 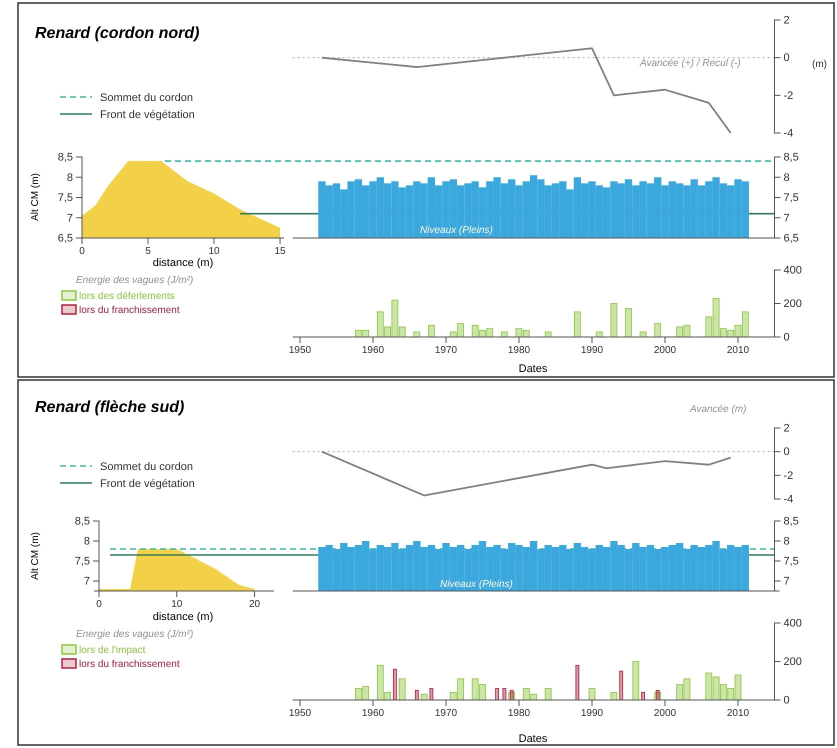 I want to click on x-tick-label: 1980, so click(x=519, y=714).